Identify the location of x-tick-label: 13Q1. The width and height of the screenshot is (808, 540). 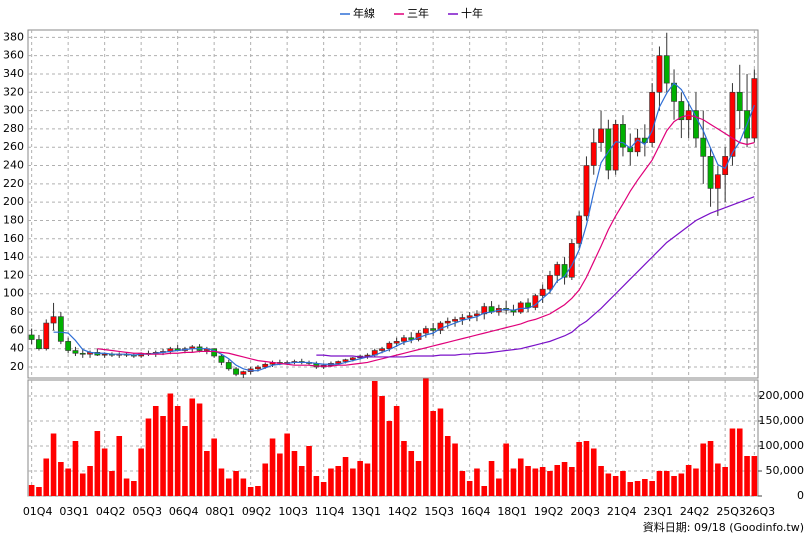
(366, 511).